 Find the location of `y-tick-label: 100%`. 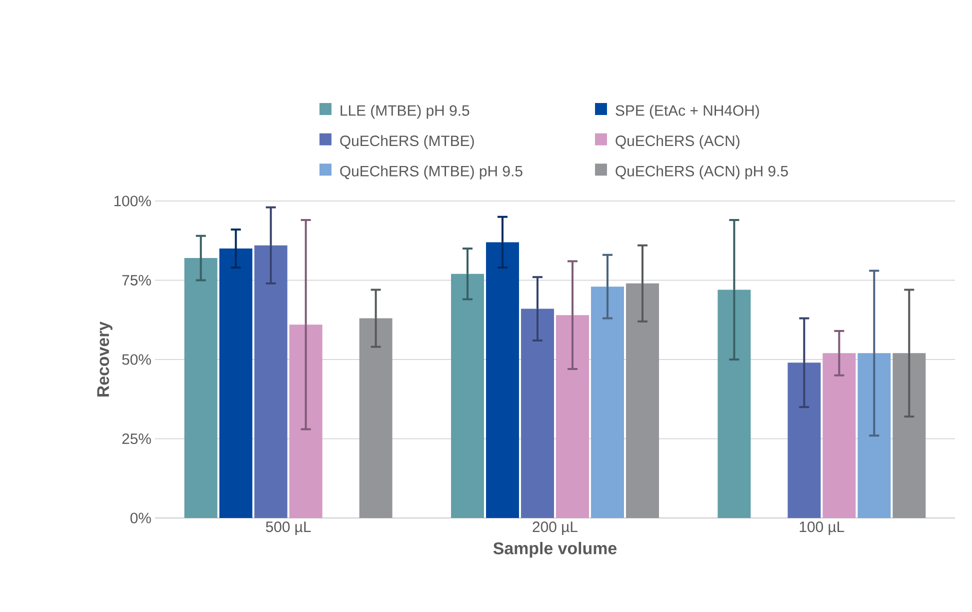

y-tick-label: 100% is located at coordinates (132, 201).